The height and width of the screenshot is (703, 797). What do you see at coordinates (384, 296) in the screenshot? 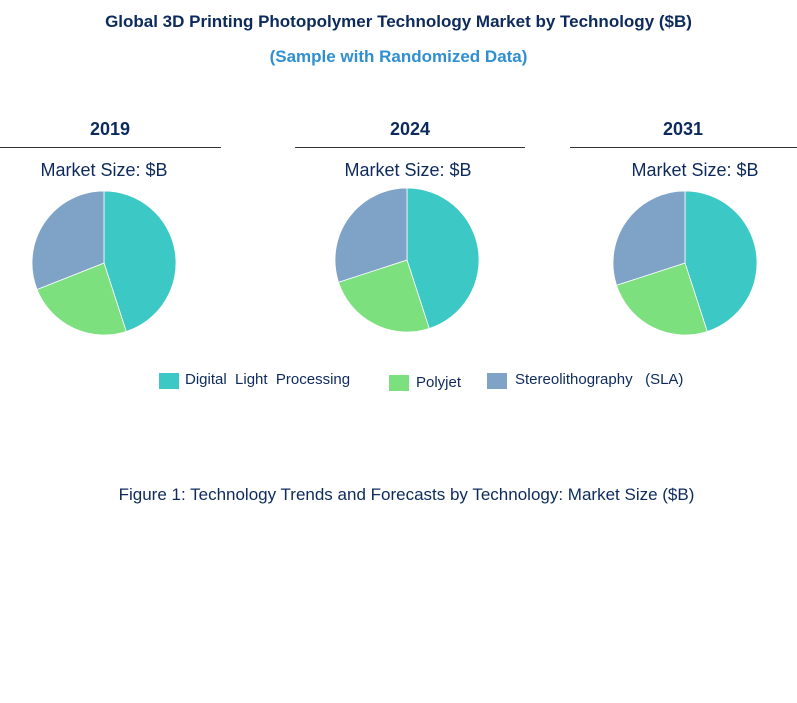
I see `pie-slice-2024-polyjet` at bounding box center [384, 296].